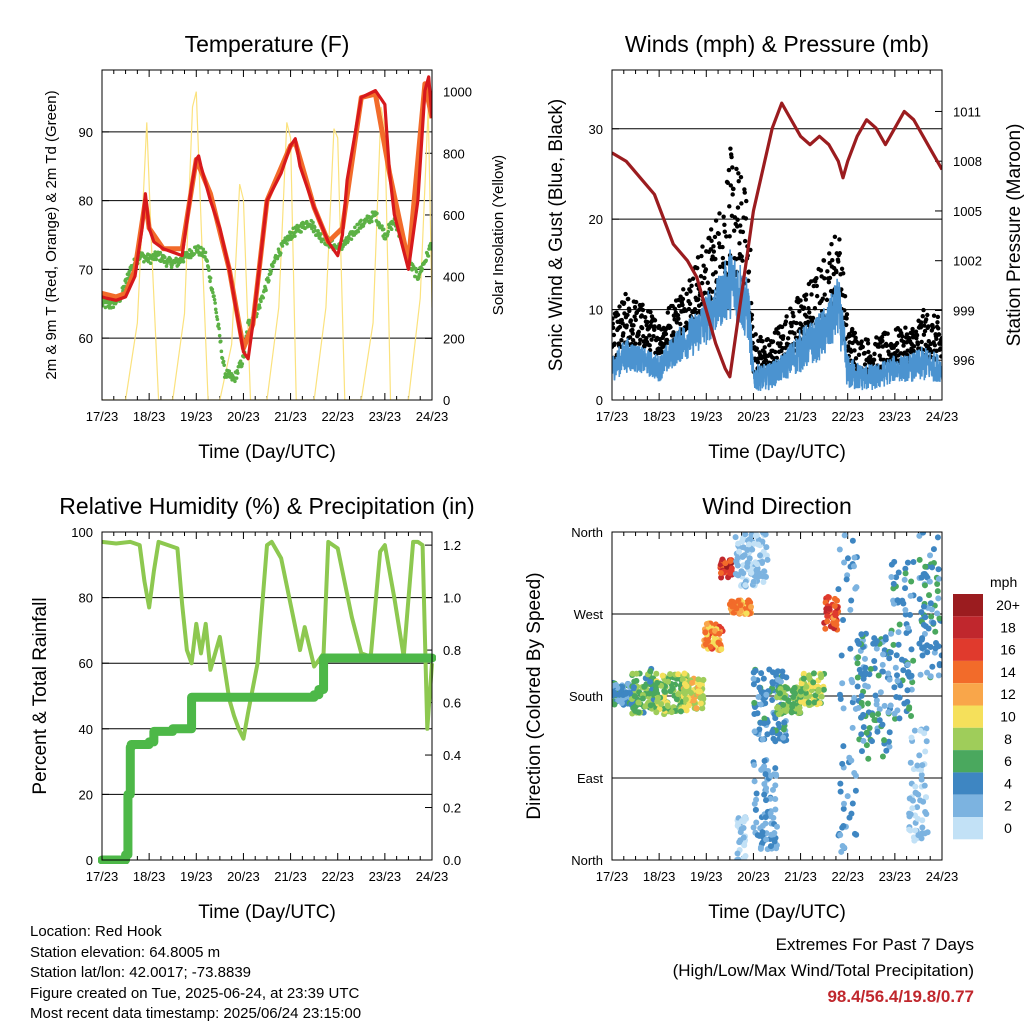  I want to click on y-tick-label: 20, so click(86, 794).